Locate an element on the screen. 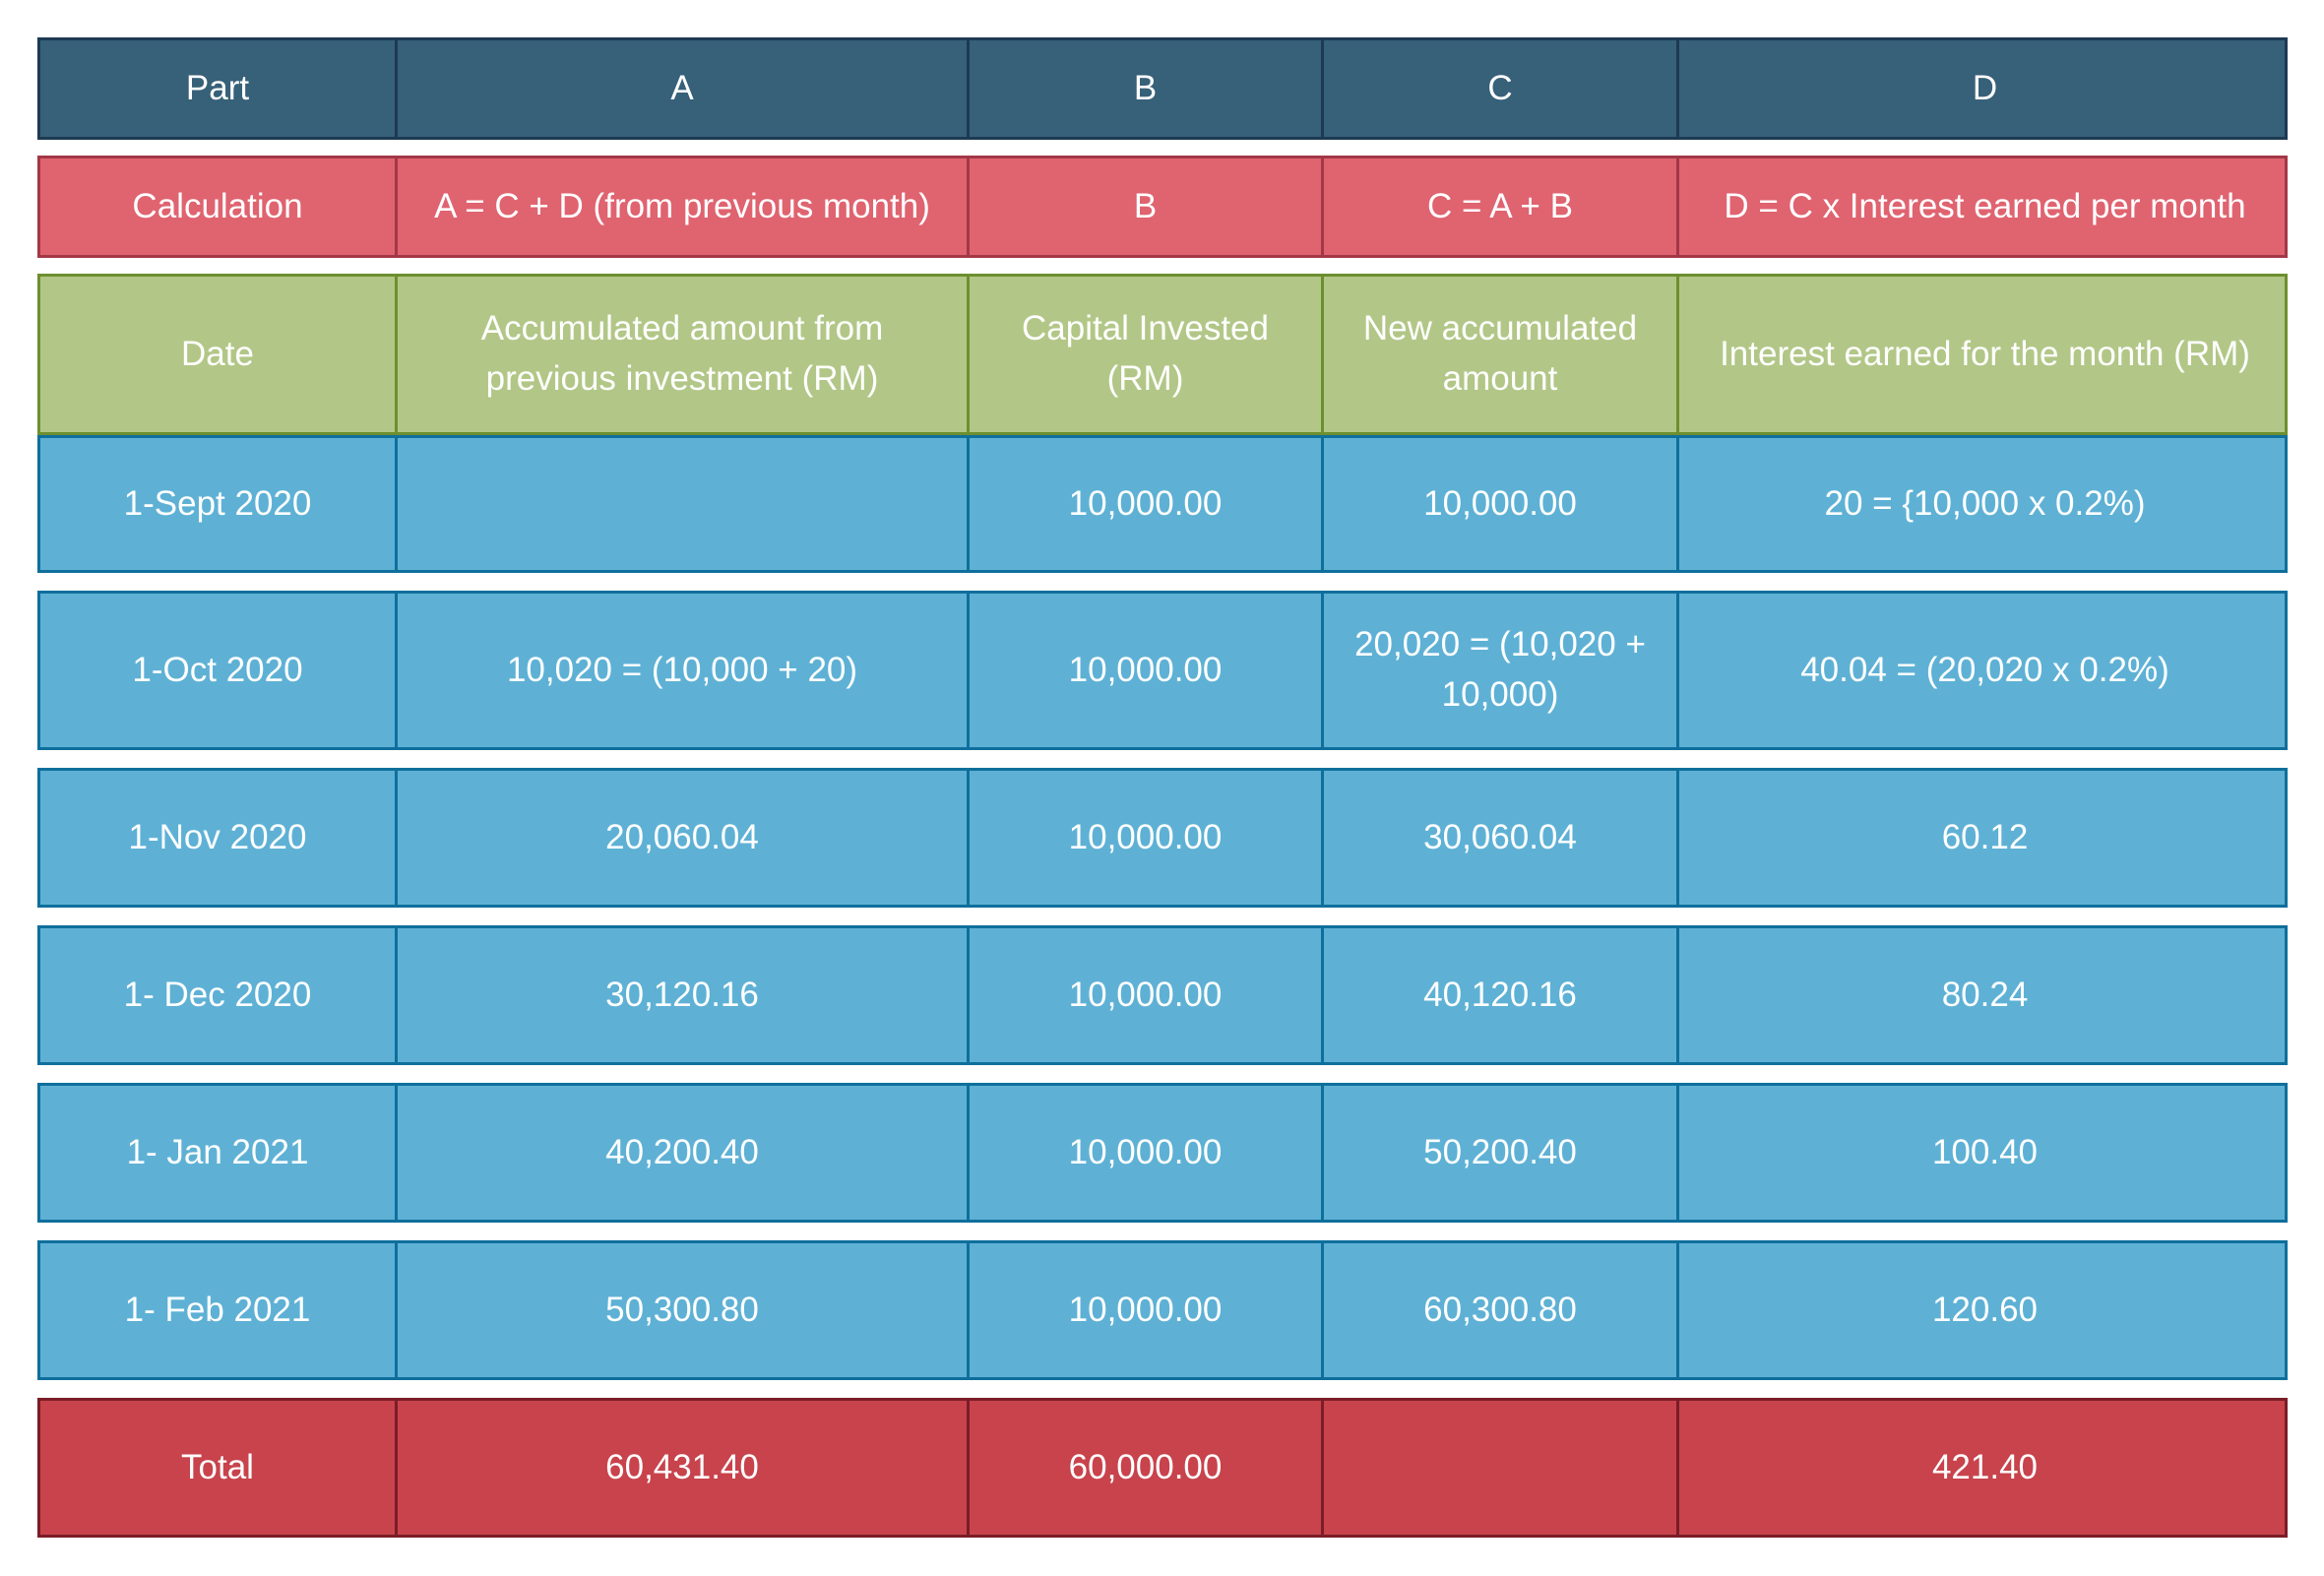  desc-cell-interest: Interest earned for the month (RM) is located at coordinates (1985, 353).